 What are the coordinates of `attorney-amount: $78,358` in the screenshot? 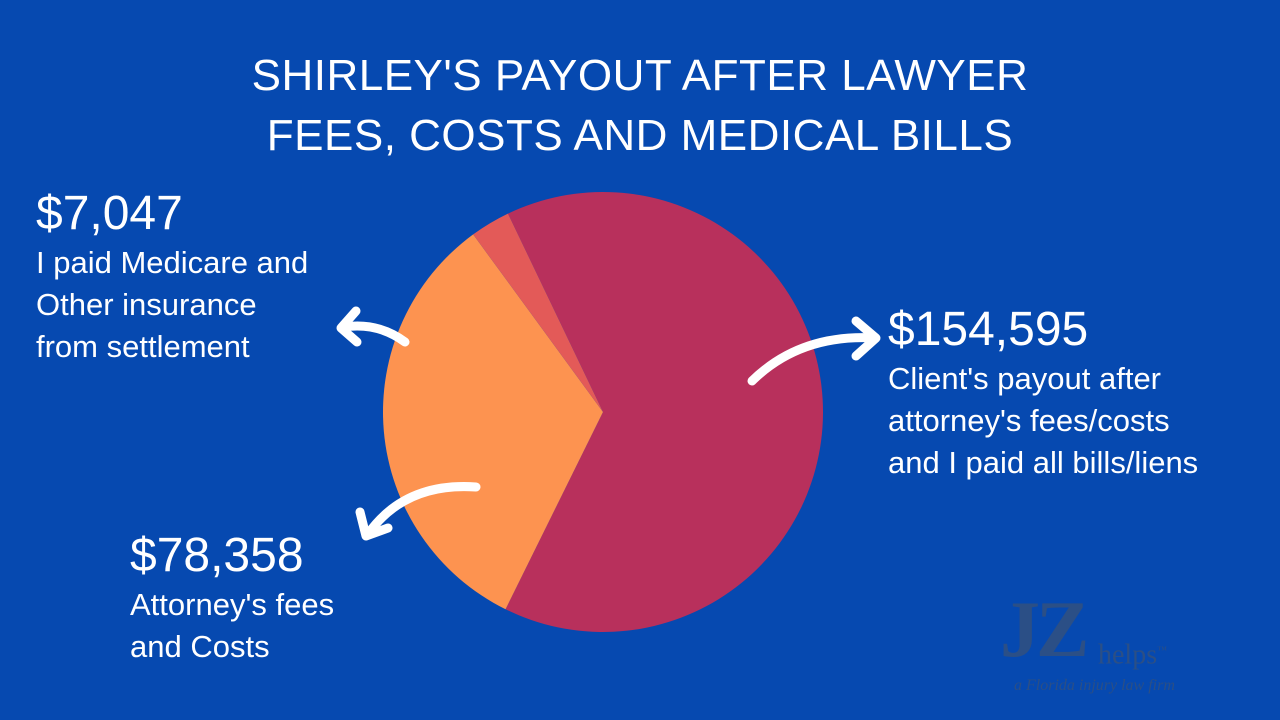 It's located at (217, 555).